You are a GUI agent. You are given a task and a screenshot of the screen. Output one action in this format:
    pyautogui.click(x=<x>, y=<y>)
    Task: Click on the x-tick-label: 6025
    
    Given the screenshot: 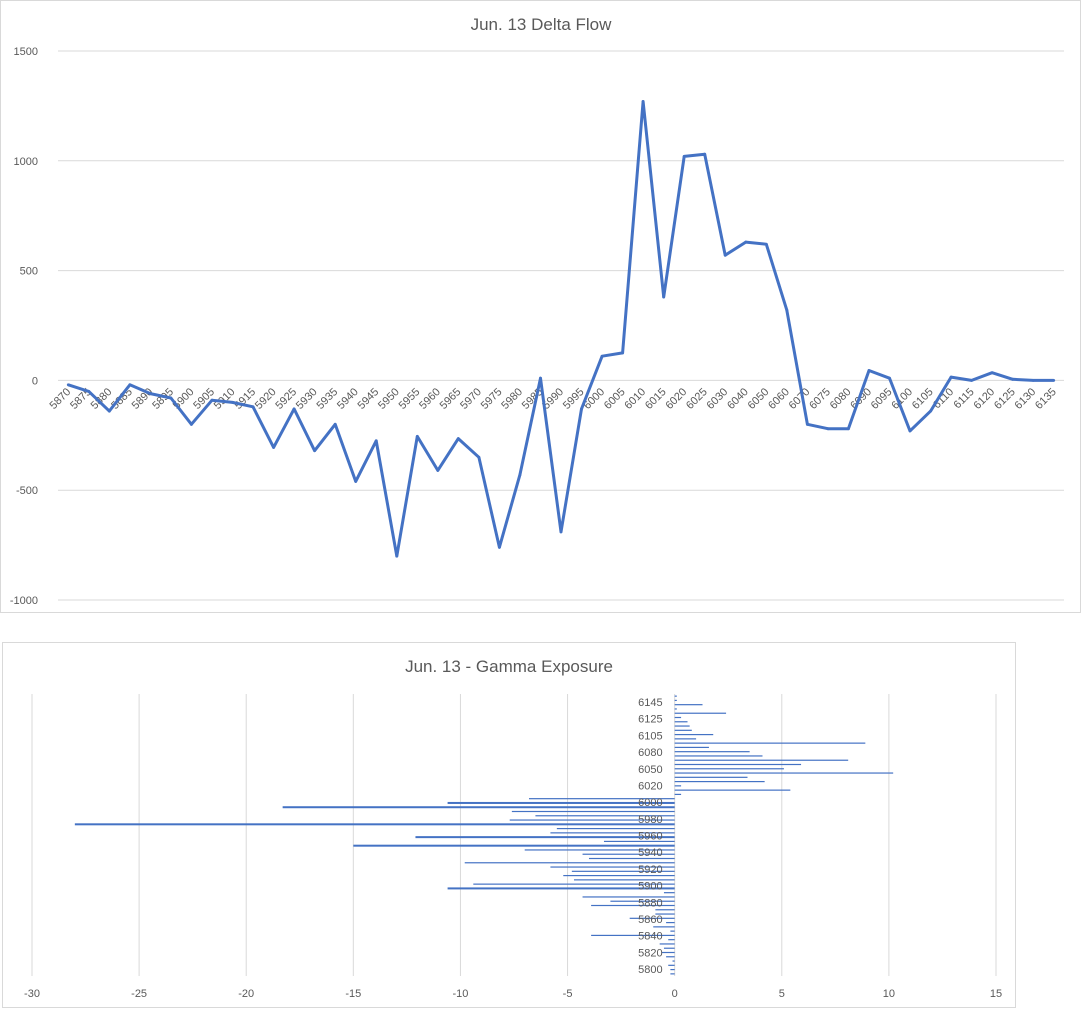 What is the action you would take?
    pyautogui.click(x=697, y=399)
    